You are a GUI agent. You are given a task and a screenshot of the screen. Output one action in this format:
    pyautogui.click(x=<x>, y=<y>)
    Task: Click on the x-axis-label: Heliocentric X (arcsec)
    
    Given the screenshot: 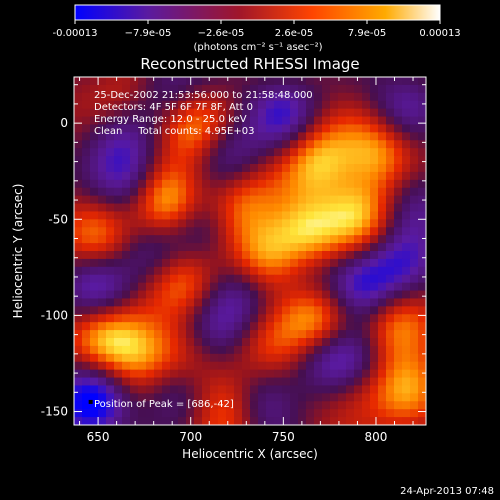 What is the action you would take?
    pyautogui.click(x=250, y=454)
    